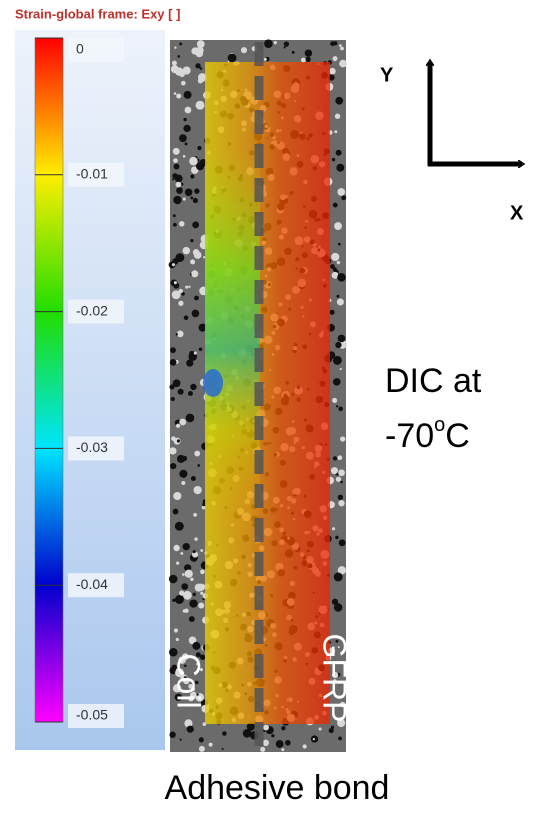 This screenshot has width=554, height=816. I want to click on tick-label-box, so click(96, 174).